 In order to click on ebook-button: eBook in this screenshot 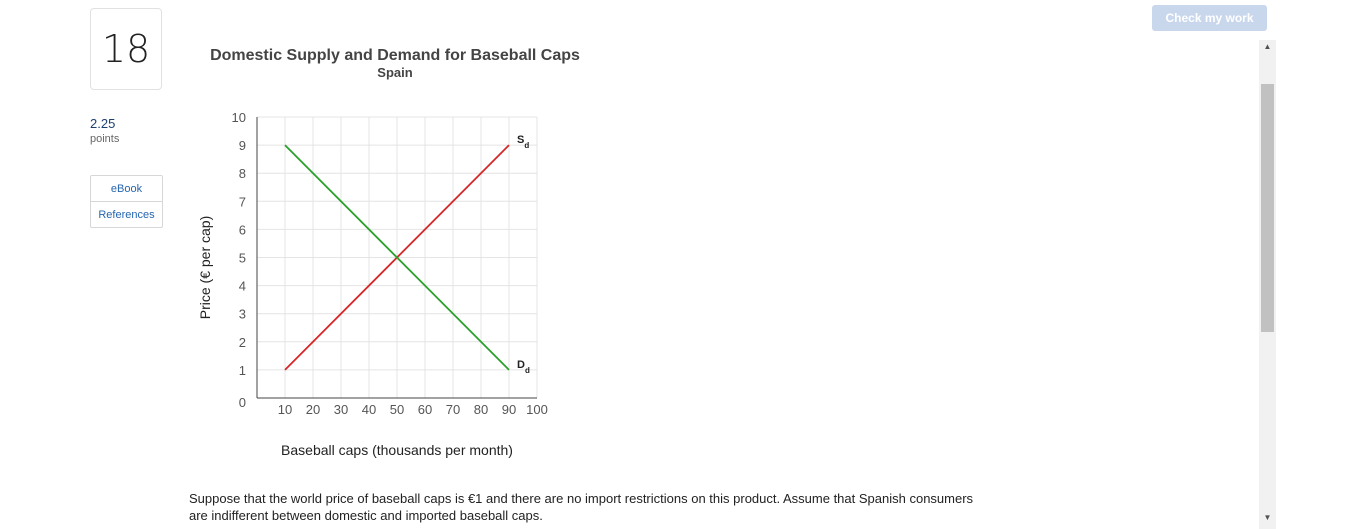, I will do `click(126, 188)`.